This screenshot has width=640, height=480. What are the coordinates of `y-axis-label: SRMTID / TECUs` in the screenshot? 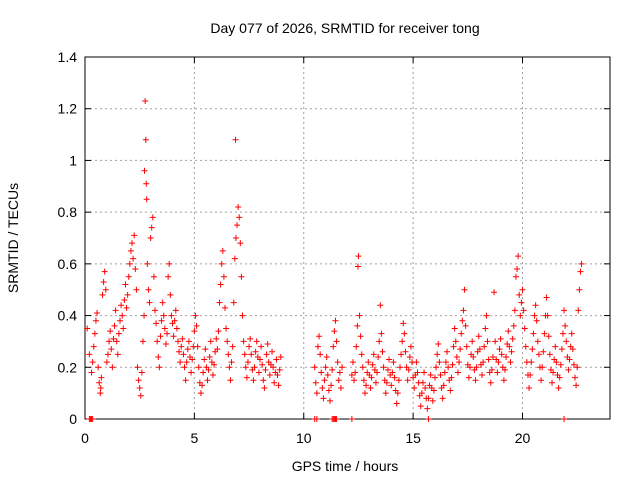 It's located at (13, 238).